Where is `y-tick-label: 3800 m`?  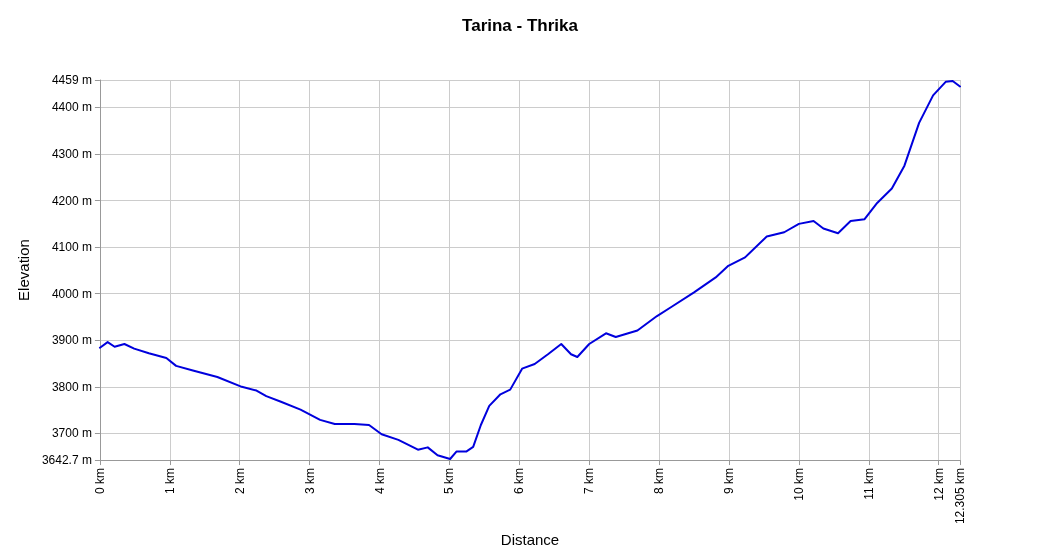 y-tick-label: 3800 m is located at coordinates (71, 386).